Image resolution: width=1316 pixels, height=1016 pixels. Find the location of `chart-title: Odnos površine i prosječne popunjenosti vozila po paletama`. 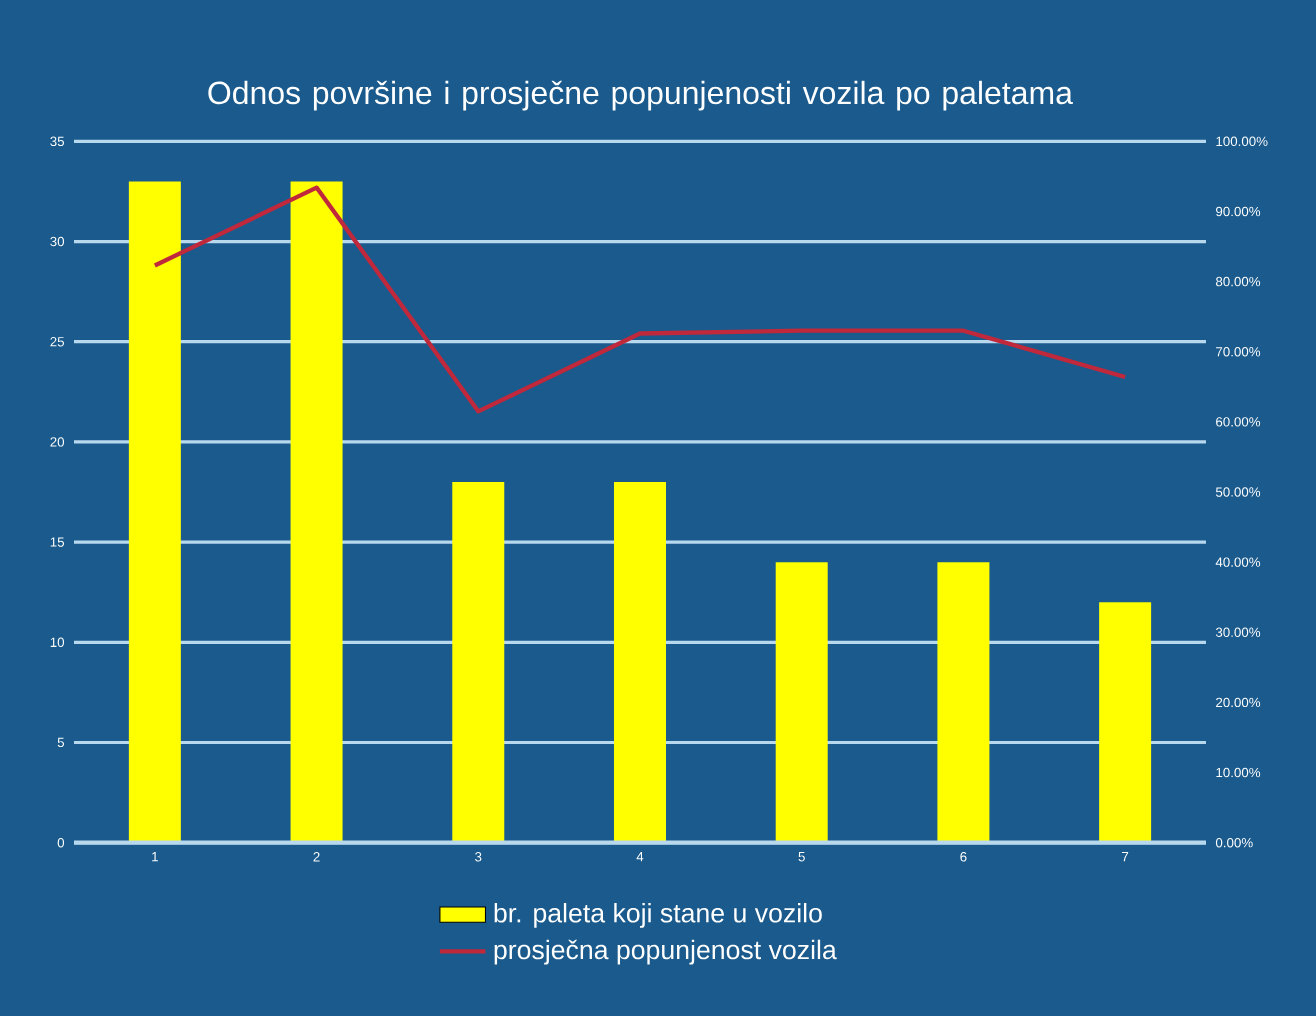

chart-title: Odnos površine i prosječne popunjenosti vozila po paletama is located at coordinates (640, 95).